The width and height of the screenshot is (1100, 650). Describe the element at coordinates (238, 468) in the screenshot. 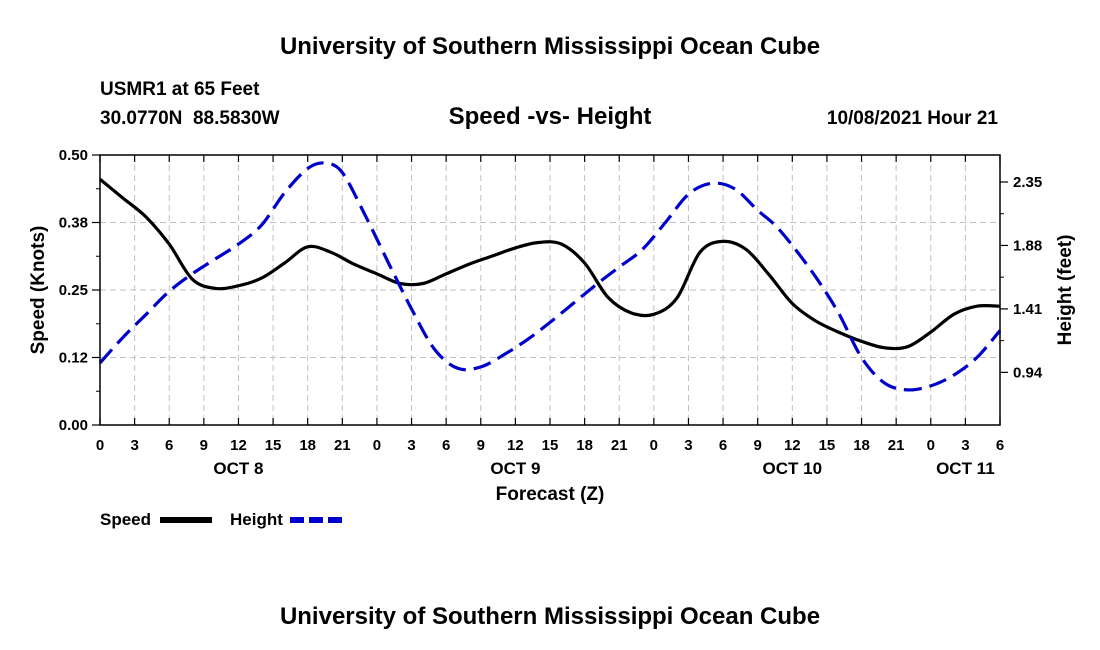

I see `date-label: OCT 8` at that location.